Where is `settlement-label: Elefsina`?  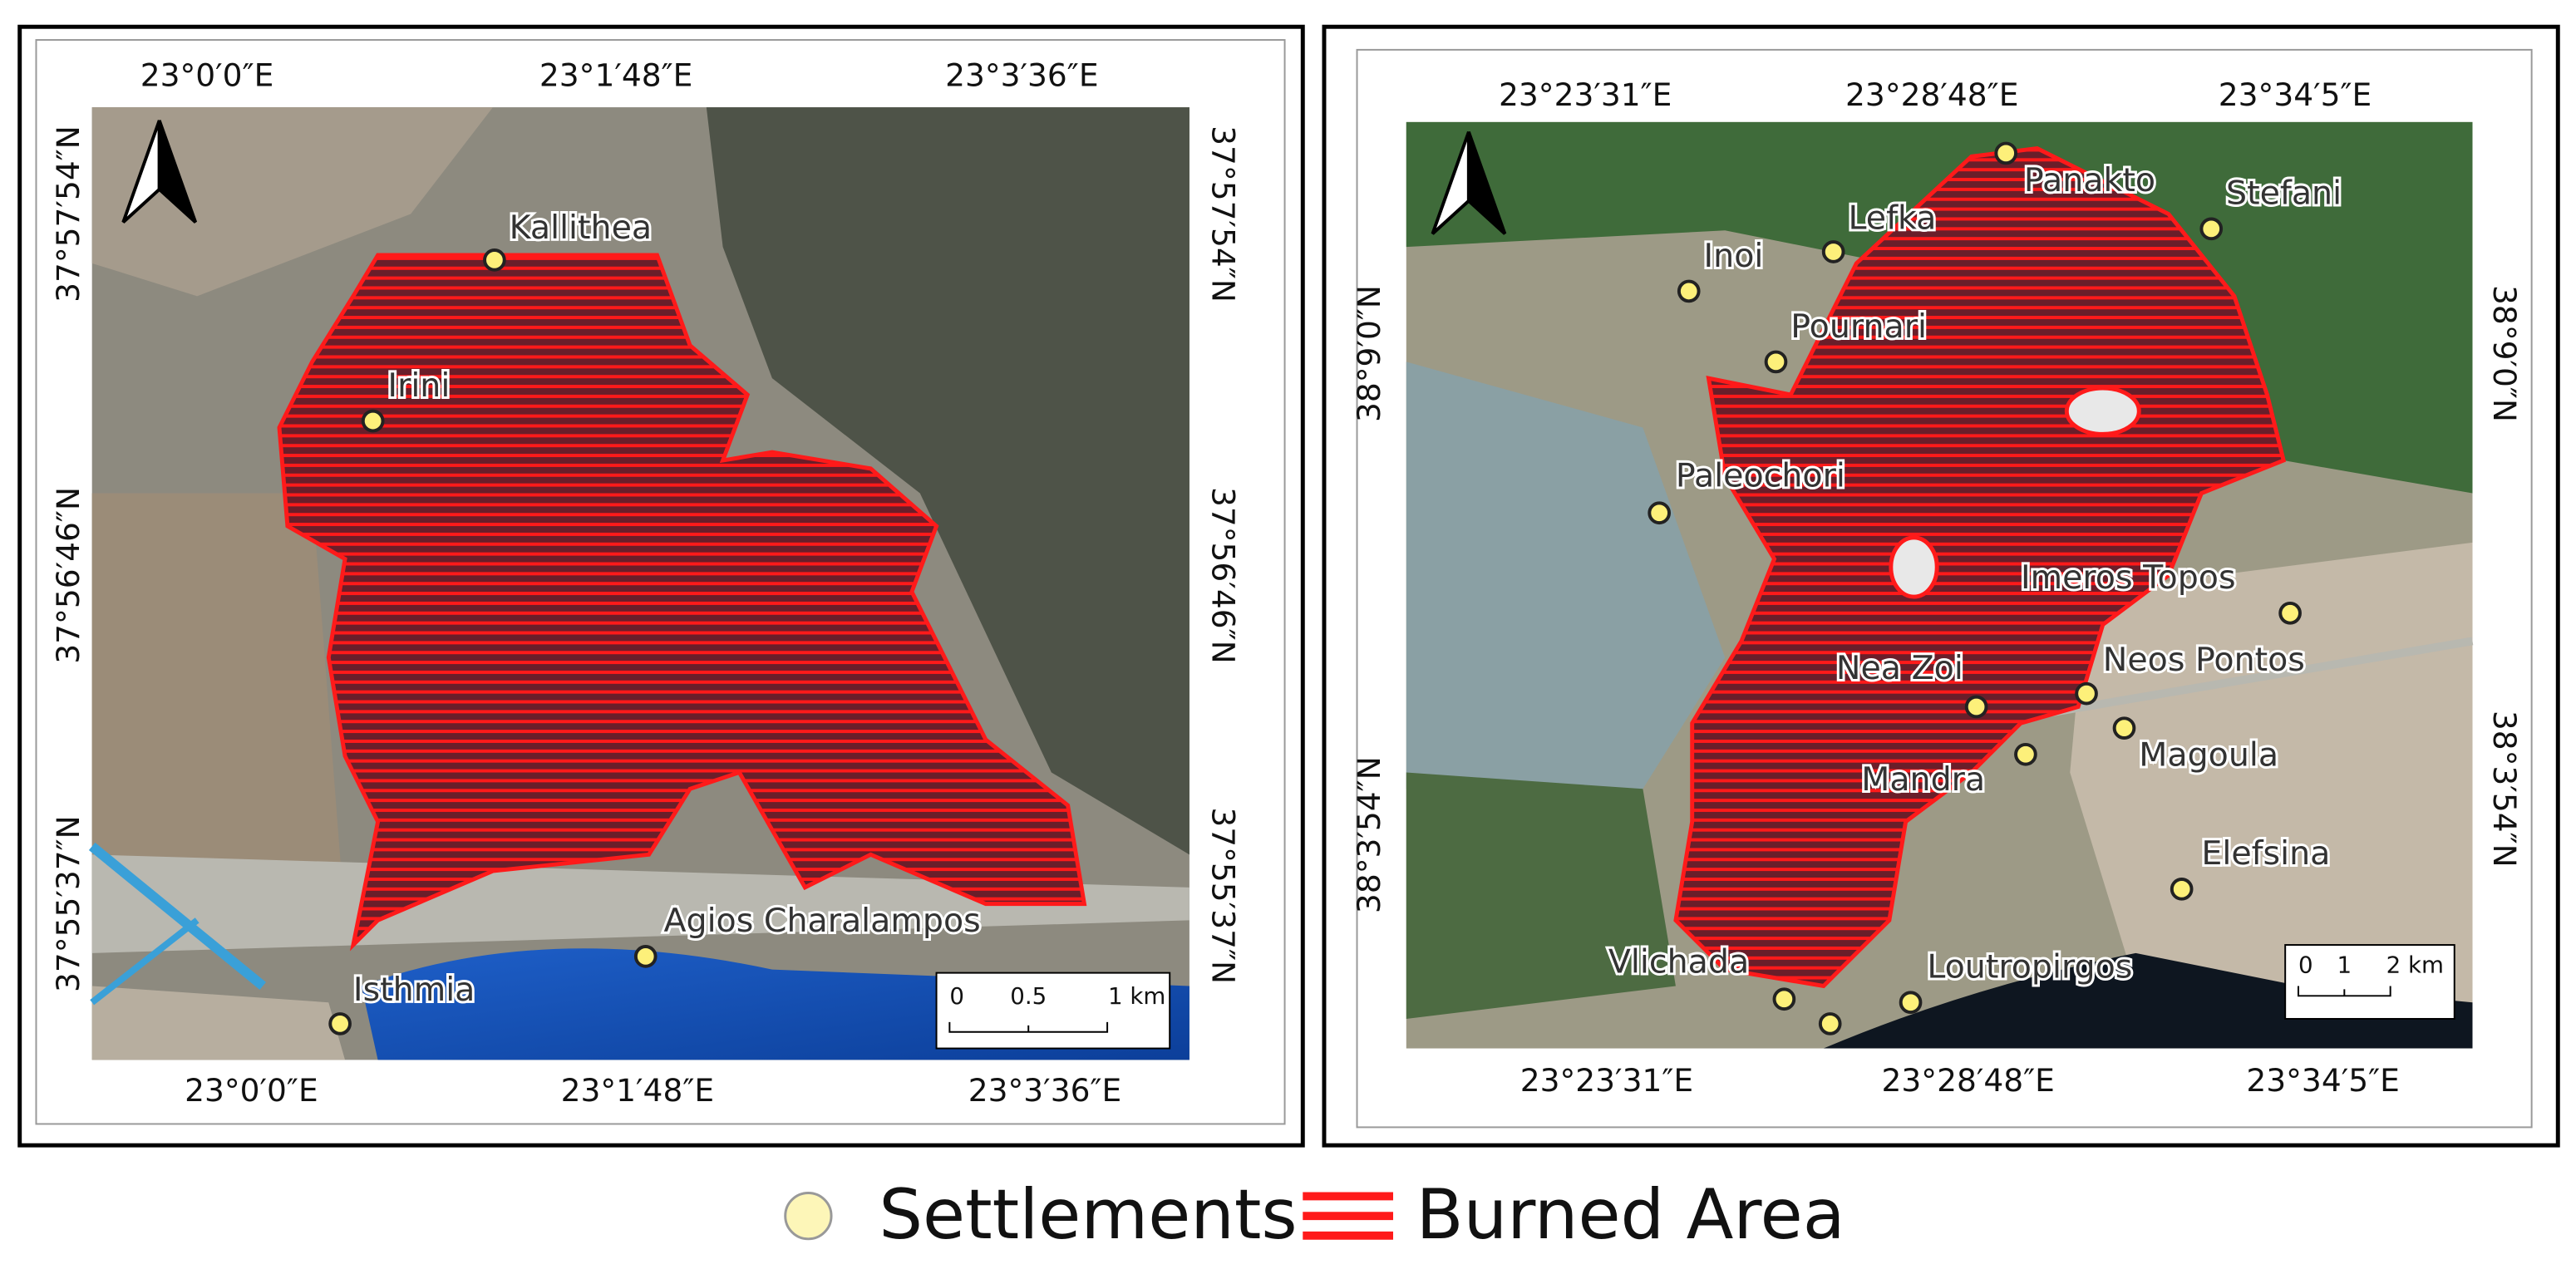 settlement-label: Elefsina is located at coordinates (2265, 853).